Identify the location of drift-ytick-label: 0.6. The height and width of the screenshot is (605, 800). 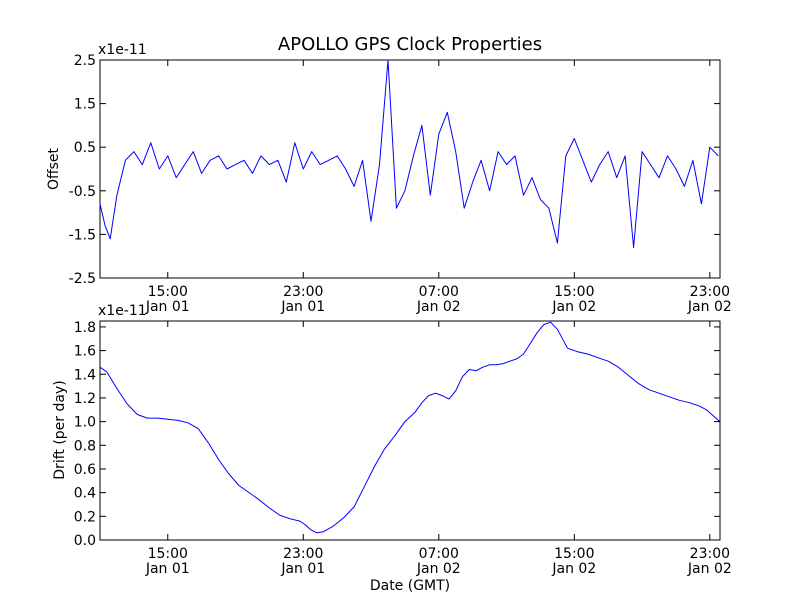
(85, 470).